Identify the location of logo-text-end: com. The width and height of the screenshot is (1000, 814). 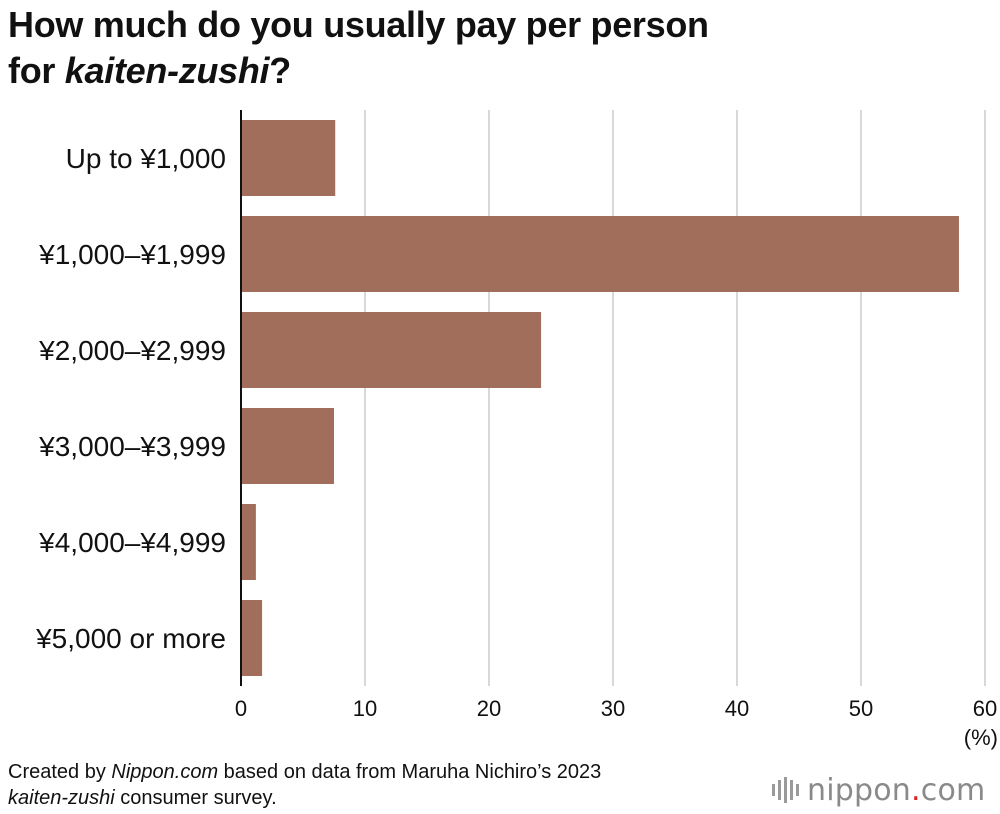
(953, 790).